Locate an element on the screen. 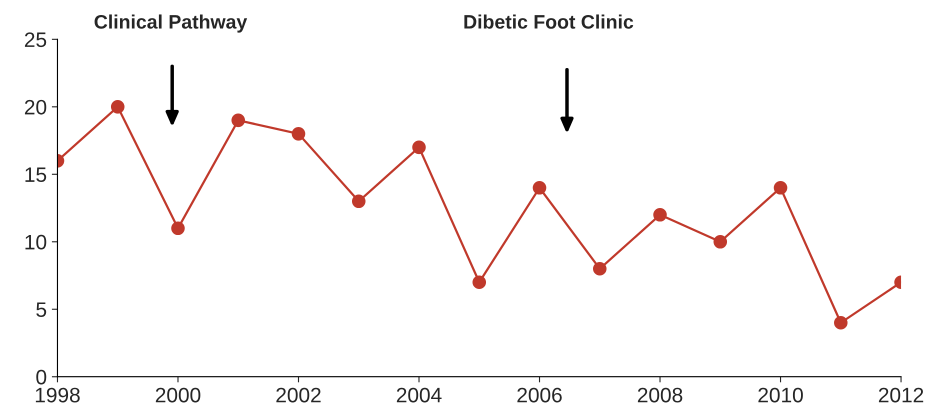 This screenshot has width=927, height=414. x-tick-label: 2000 is located at coordinates (178, 395).